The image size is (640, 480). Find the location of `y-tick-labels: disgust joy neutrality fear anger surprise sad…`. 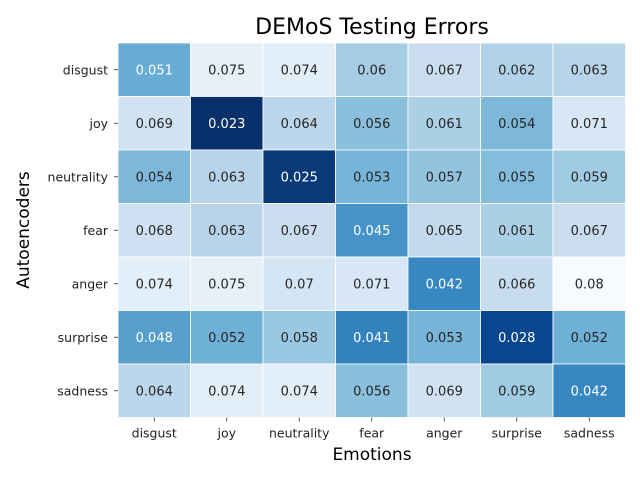

y-tick-labels: disgust joy neutrality fear anger surprise sad… is located at coordinates (83, 230).